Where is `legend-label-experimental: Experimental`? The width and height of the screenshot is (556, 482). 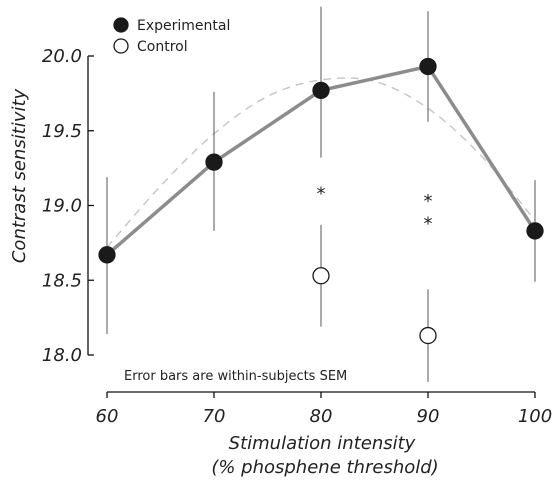 legend-label-experimental: Experimental is located at coordinates (183, 26).